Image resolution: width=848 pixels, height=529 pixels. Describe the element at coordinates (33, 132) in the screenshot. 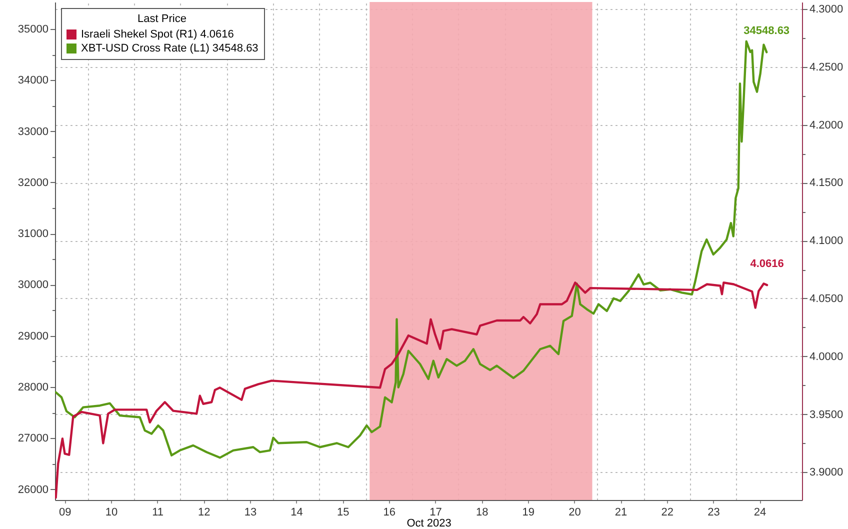

I see `y-tick-label: 33000` at that location.